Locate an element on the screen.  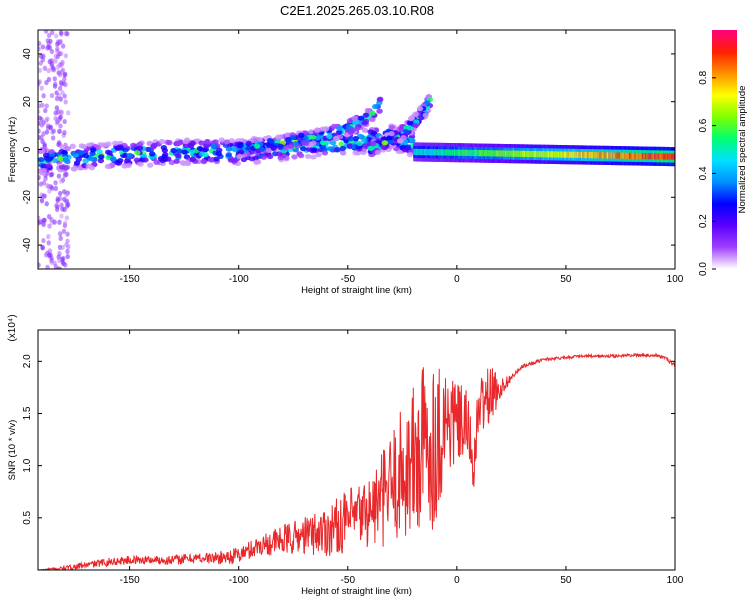
colorbar-gradient is located at coordinates (724, 149).